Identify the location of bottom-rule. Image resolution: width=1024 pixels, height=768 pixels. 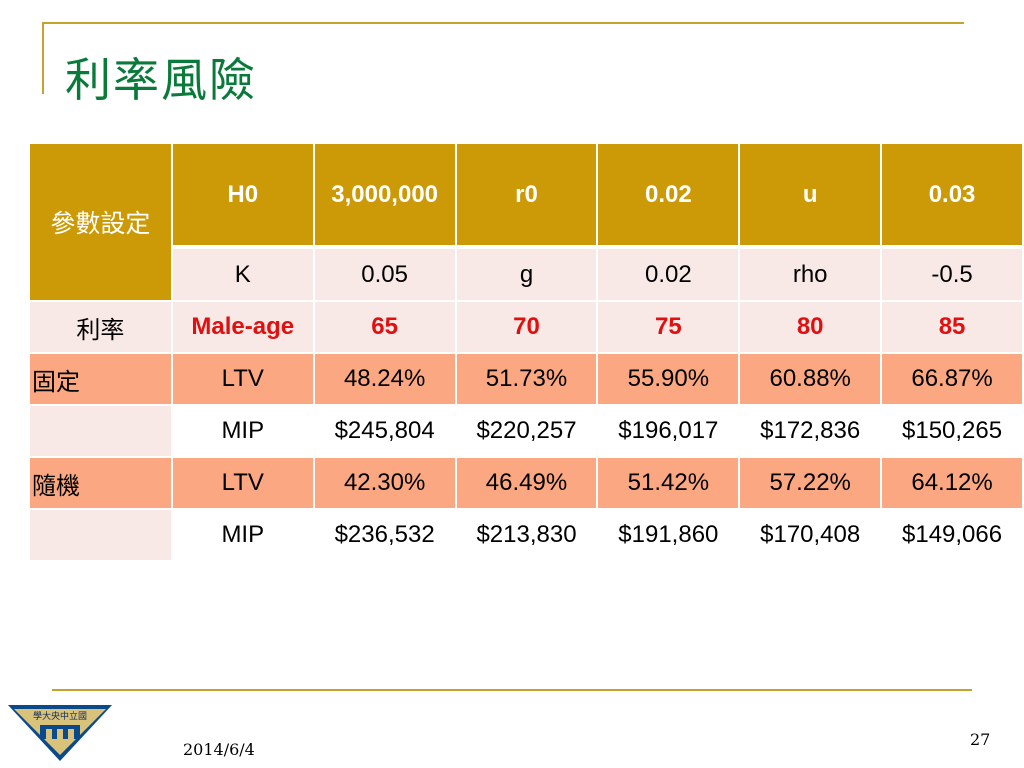
(512, 690).